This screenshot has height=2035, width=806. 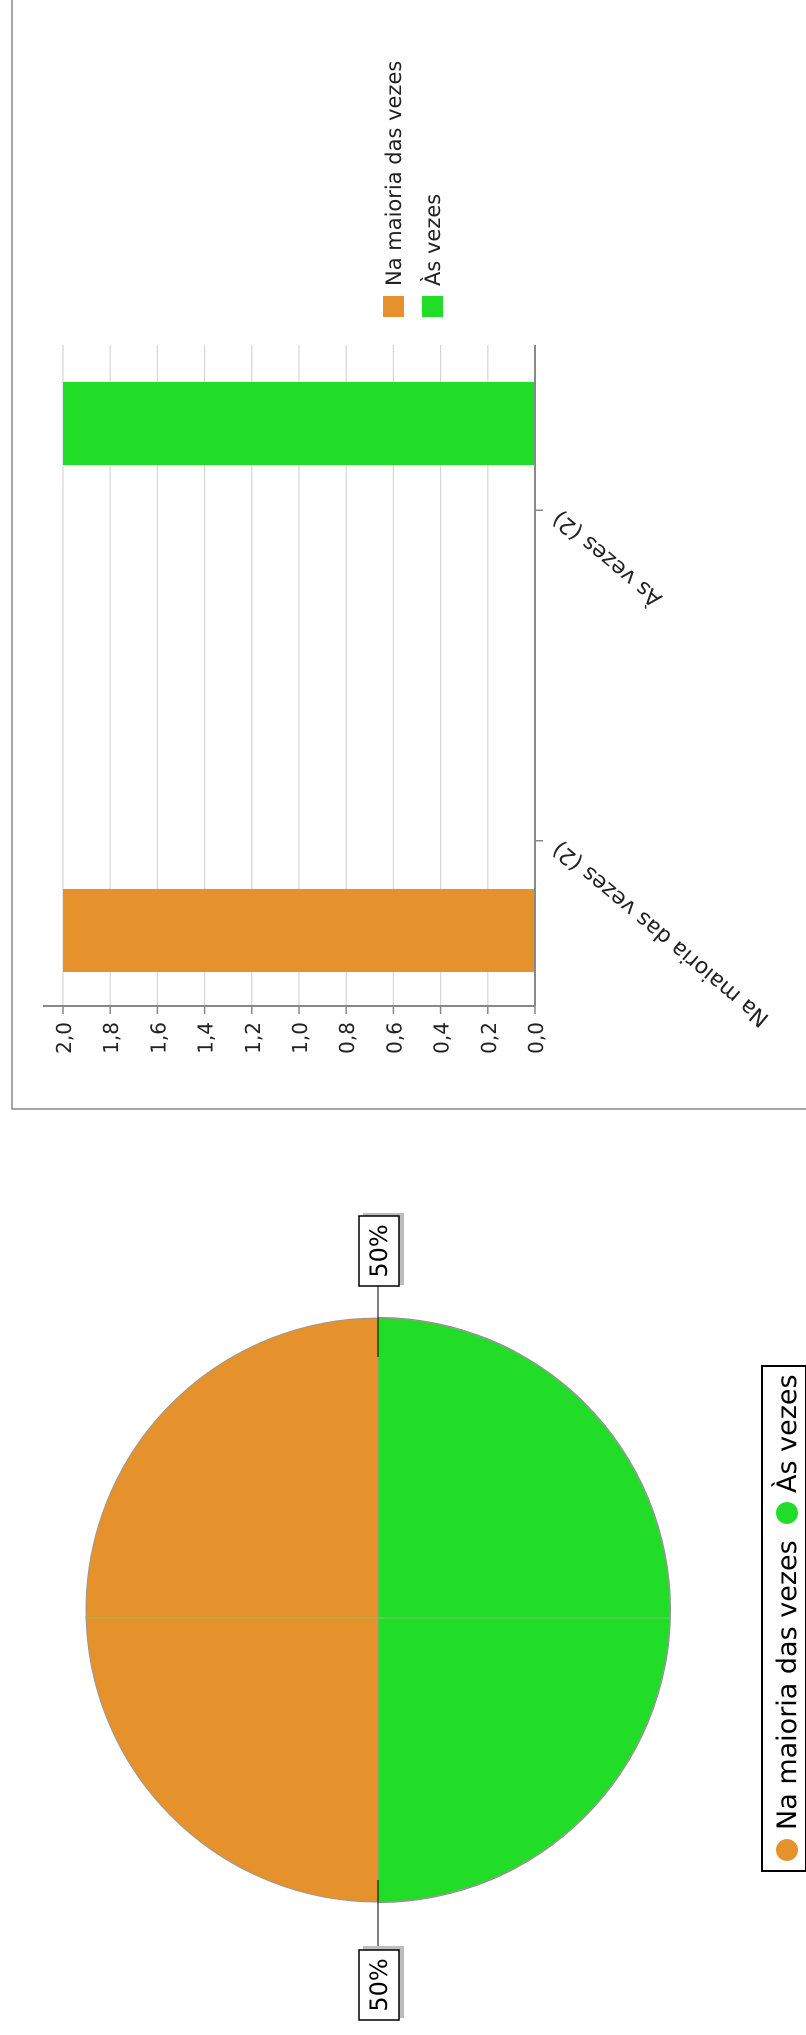 I want to click on bar-tick-label: 1,0, so click(x=300, y=1038).